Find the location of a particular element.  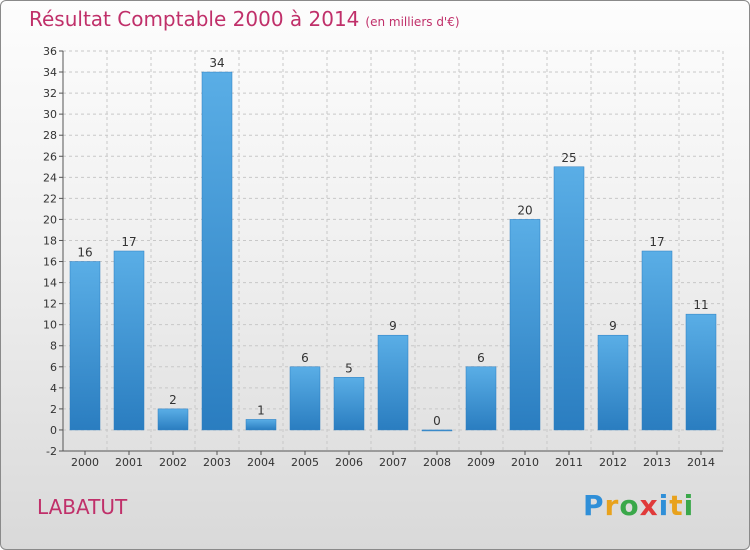

x-tick-label: 2002 is located at coordinates (173, 462).